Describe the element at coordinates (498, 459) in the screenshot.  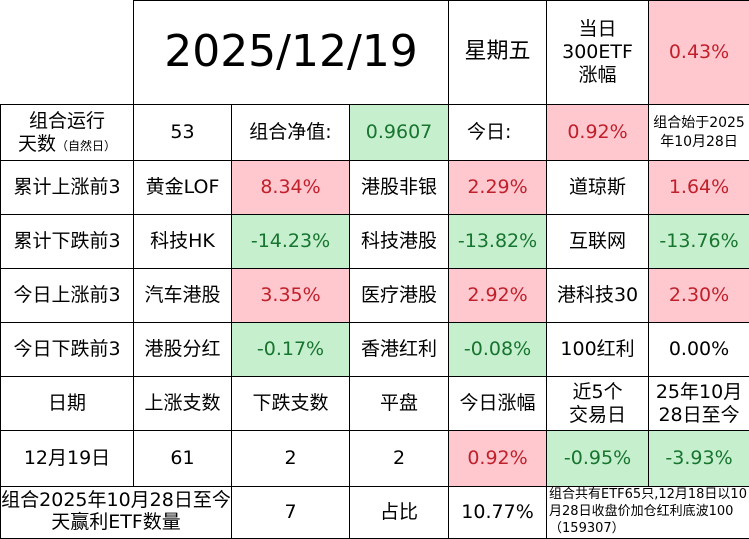
I see `stats-today-change: 0.92%` at that location.